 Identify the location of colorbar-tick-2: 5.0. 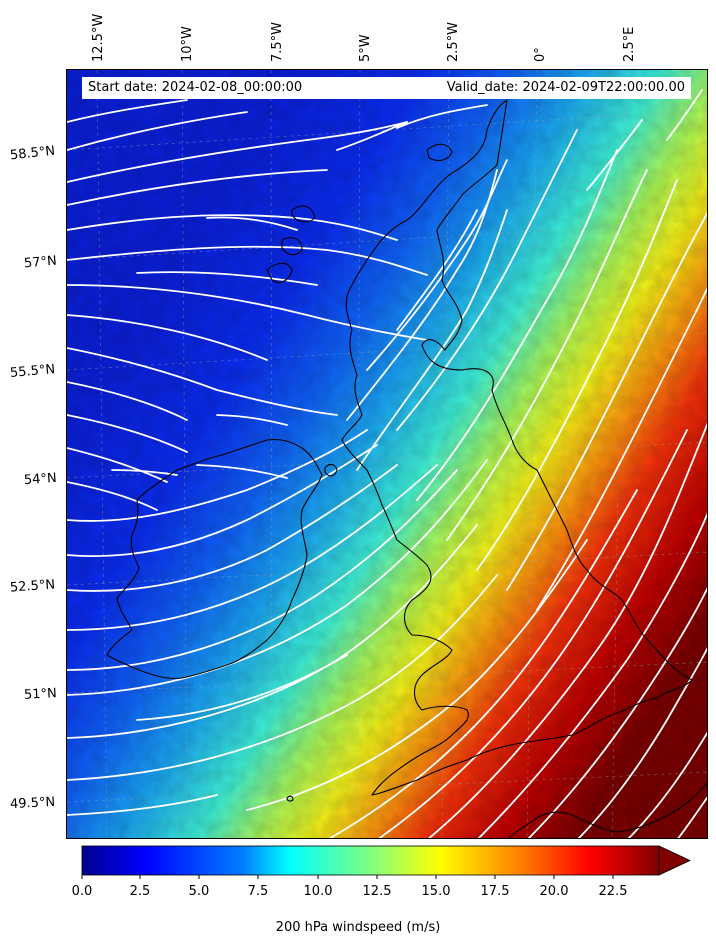
(199, 891).